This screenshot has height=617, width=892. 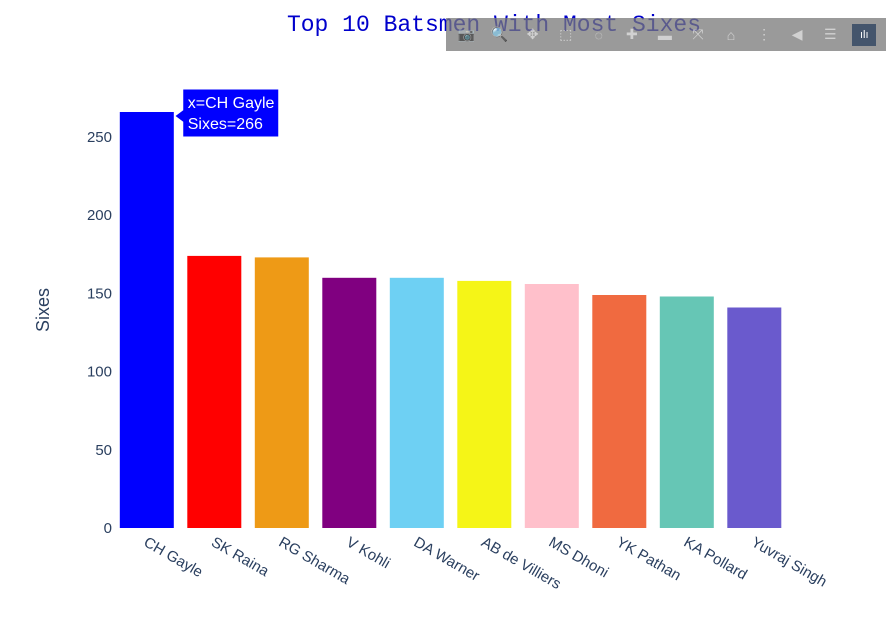 I want to click on modebar: 📷 🔍 ✥ ⬚ ◌ ✚ ▬ ⤧ ⌂ ⋮ ◀ ☰ ılı, so click(x=666, y=34).